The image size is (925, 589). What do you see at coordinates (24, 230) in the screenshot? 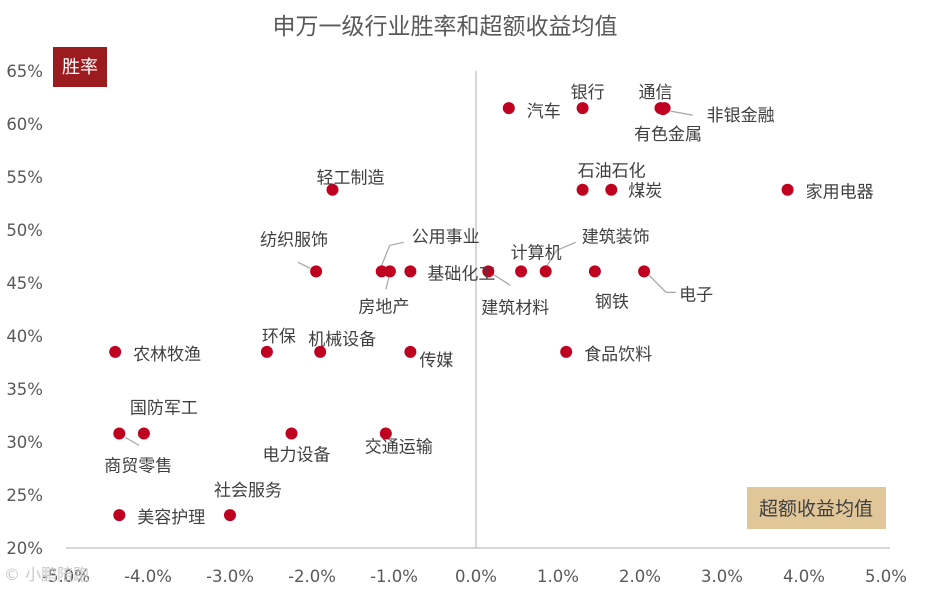
I see `y-tick-label: 50%` at bounding box center [24, 230].